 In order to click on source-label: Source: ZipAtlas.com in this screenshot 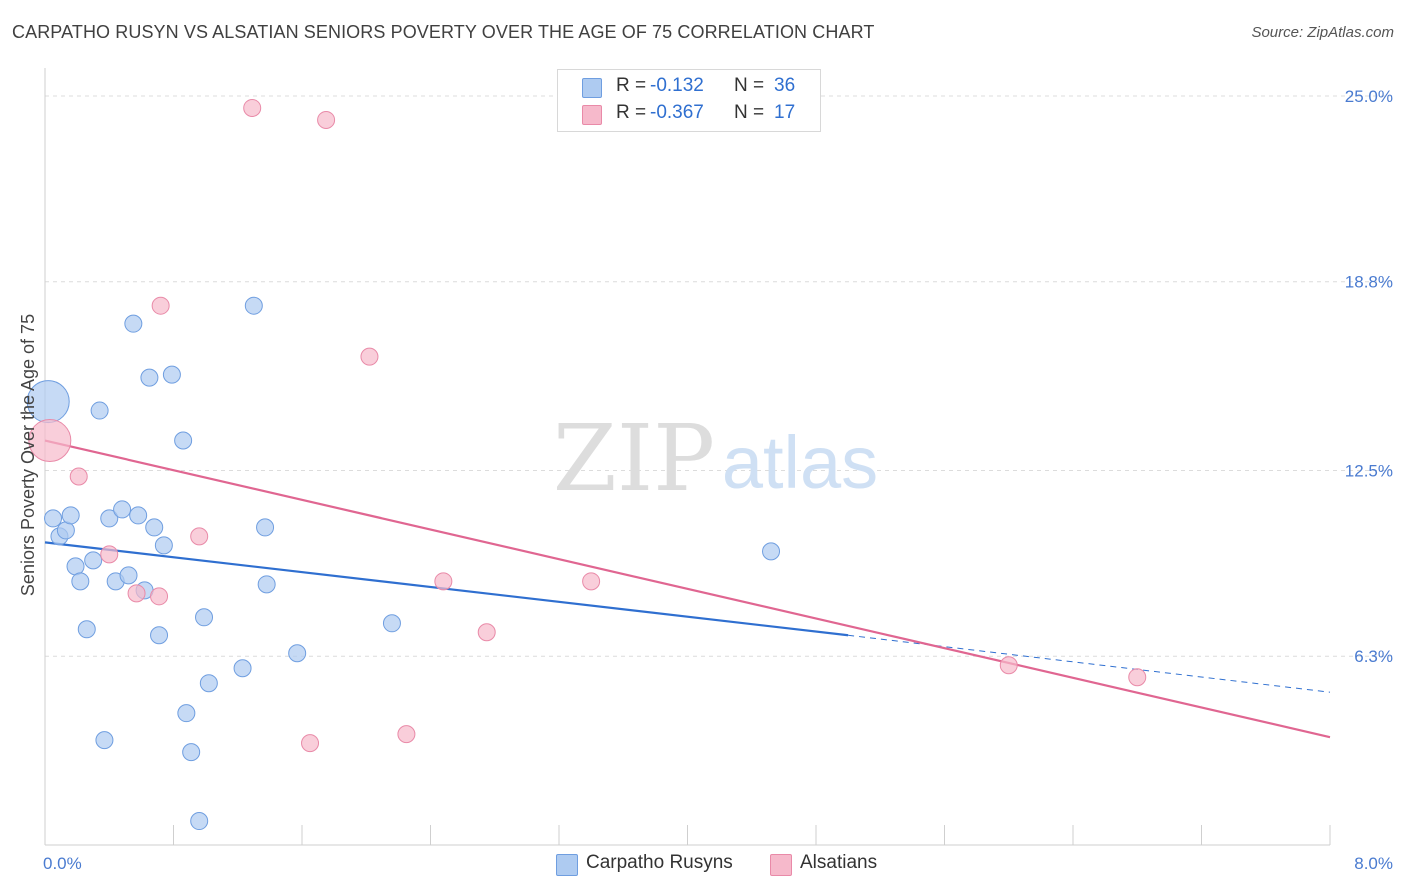, I will do `click(1322, 32)`.